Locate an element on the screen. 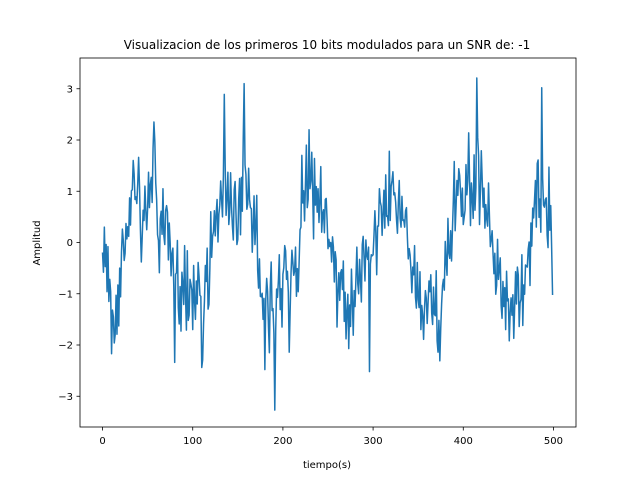 The width and height of the screenshot is (640, 480). x-tick-label: 0 is located at coordinates (102, 441).